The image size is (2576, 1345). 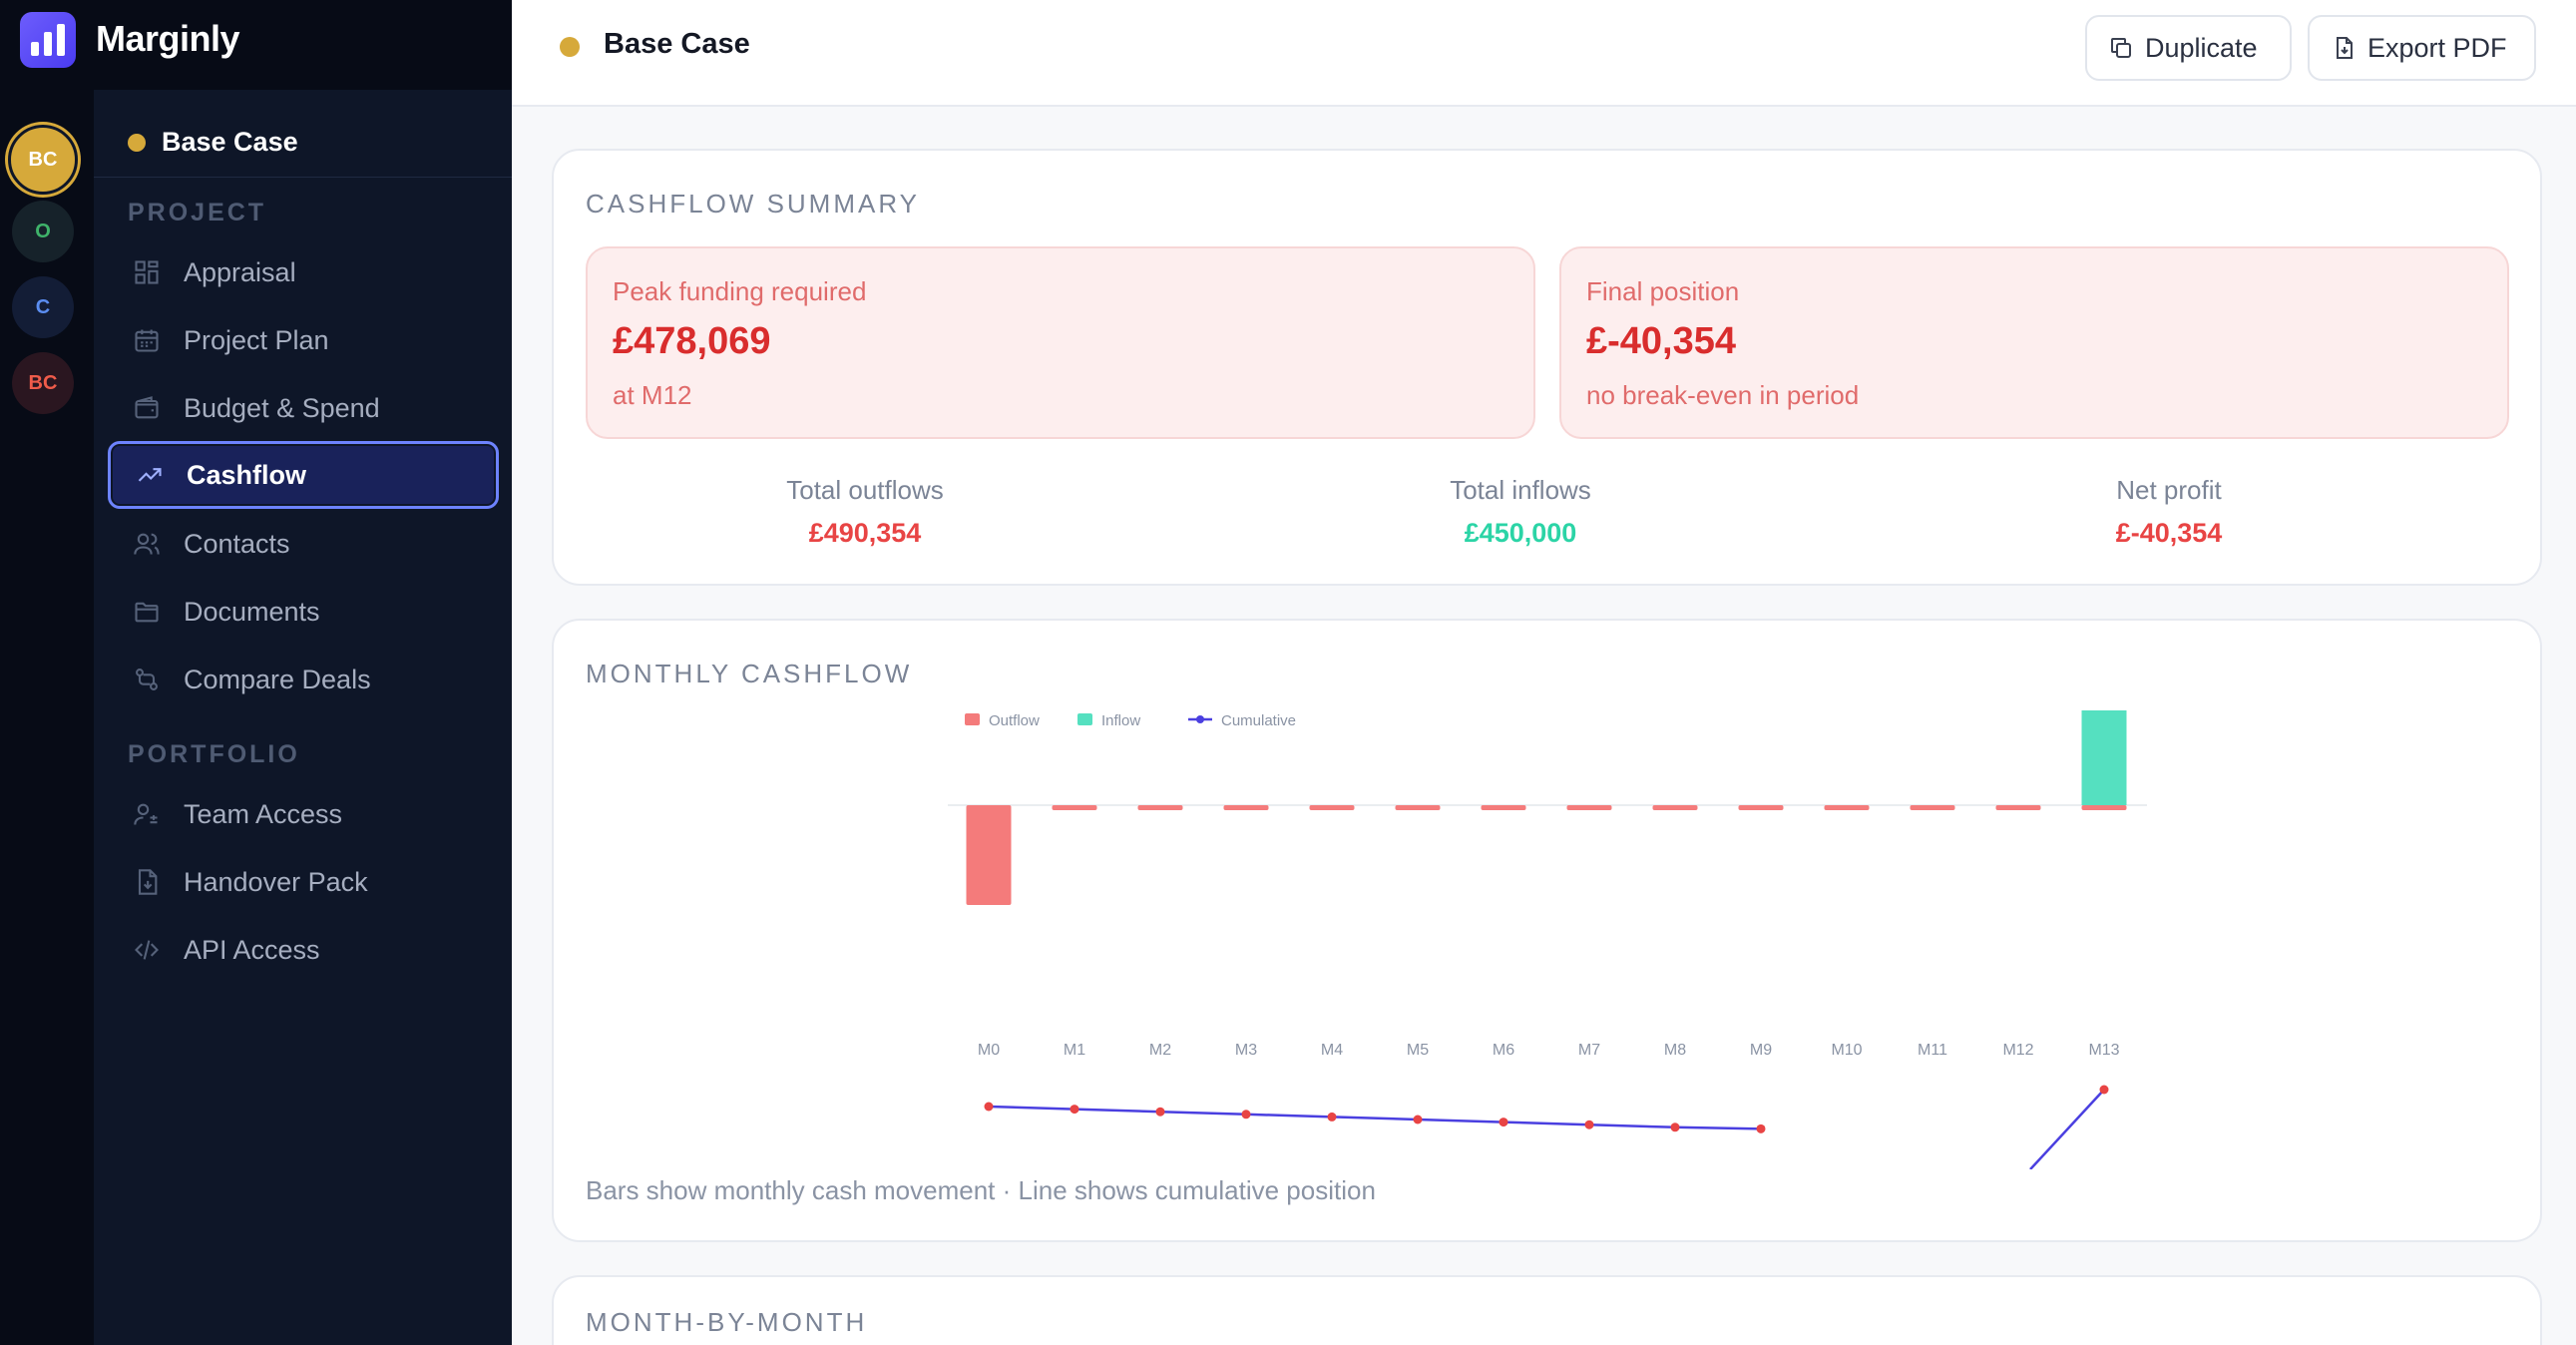 What do you see at coordinates (43, 307) in the screenshot?
I see `deal-avatar-c: C` at bounding box center [43, 307].